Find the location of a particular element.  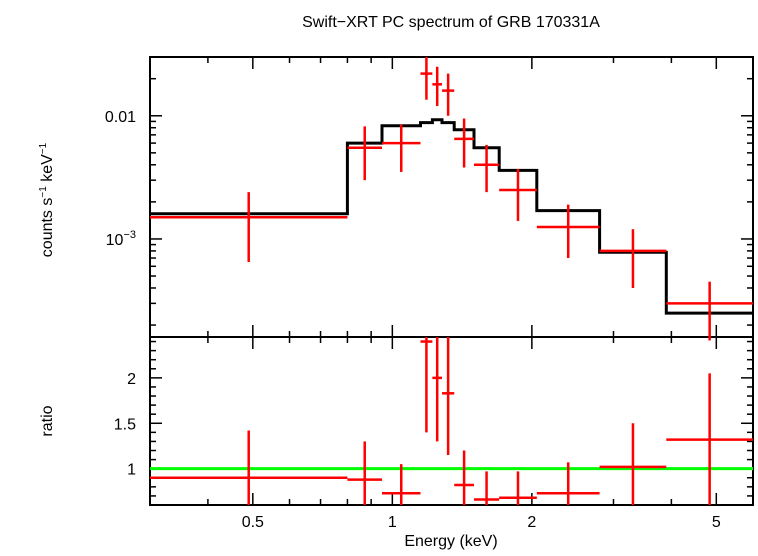

x-axis-label: Energy (keV) is located at coordinates (450, 541).